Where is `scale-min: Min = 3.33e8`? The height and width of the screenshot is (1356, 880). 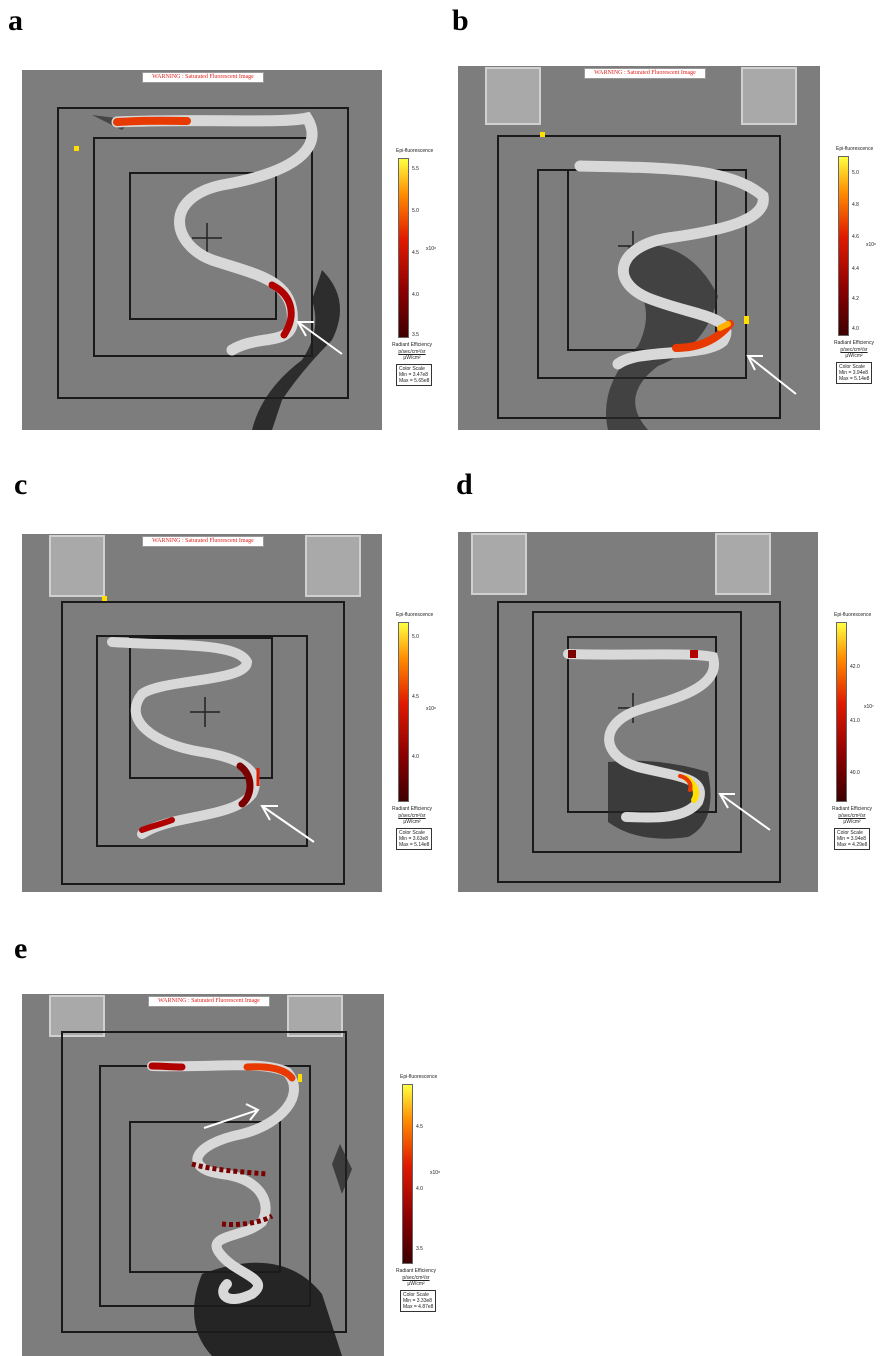 scale-min: Min = 3.33e8 is located at coordinates (418, 1301).